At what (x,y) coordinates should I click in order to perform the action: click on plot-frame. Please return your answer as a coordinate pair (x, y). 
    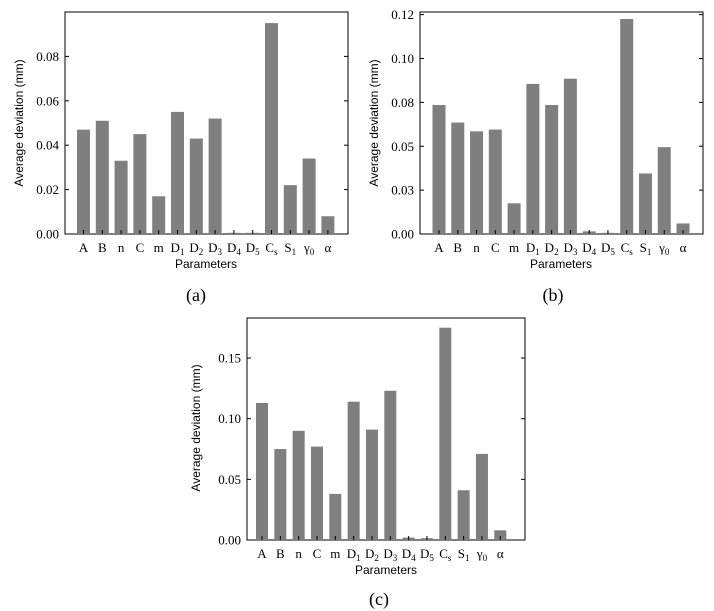
    Looking at the image, I should click on (561, 123).